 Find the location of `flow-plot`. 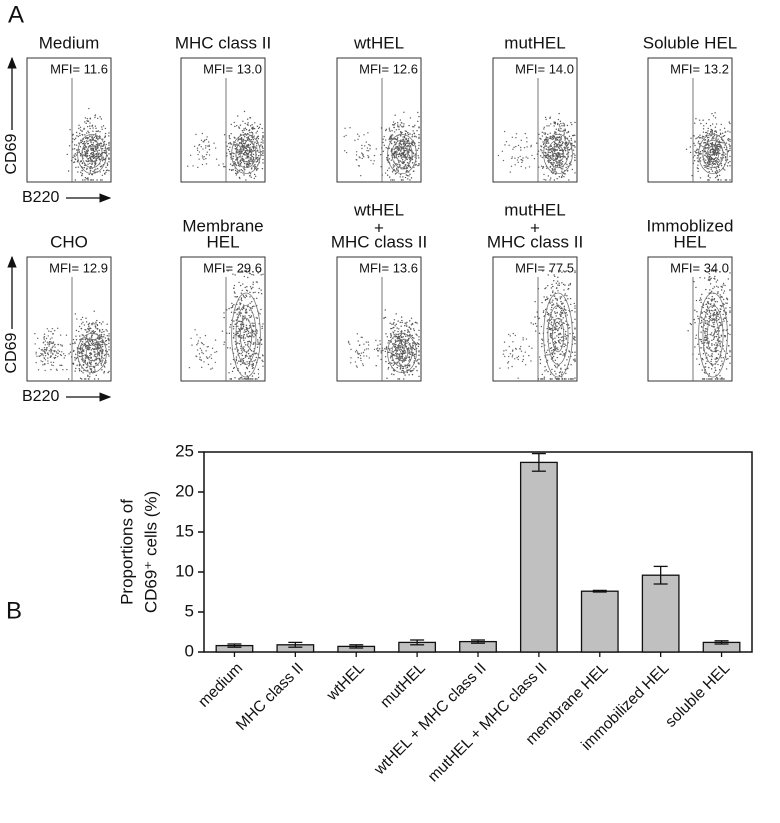

flow-plot is located at coordinates (690, 120).